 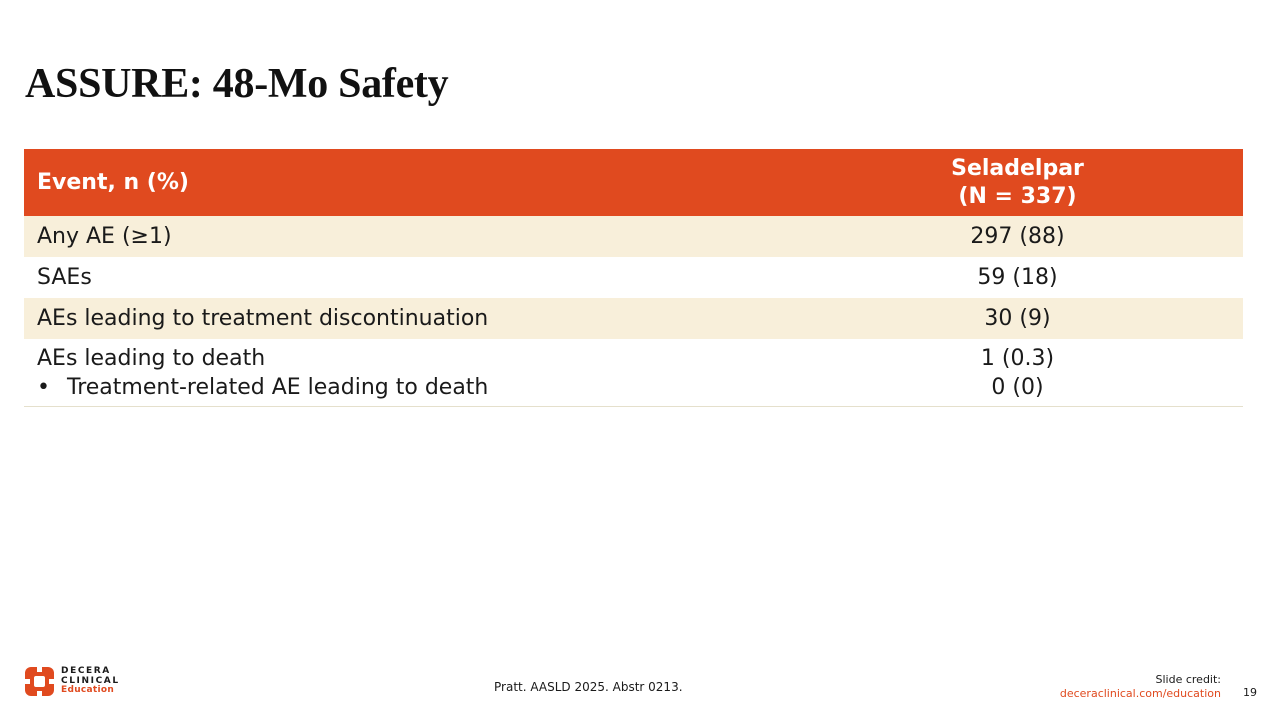 What do you see at coordinates (1017, 318) in the screenshot?
I see `row-value: 30 (9)` at bounding box center [1017, 318].